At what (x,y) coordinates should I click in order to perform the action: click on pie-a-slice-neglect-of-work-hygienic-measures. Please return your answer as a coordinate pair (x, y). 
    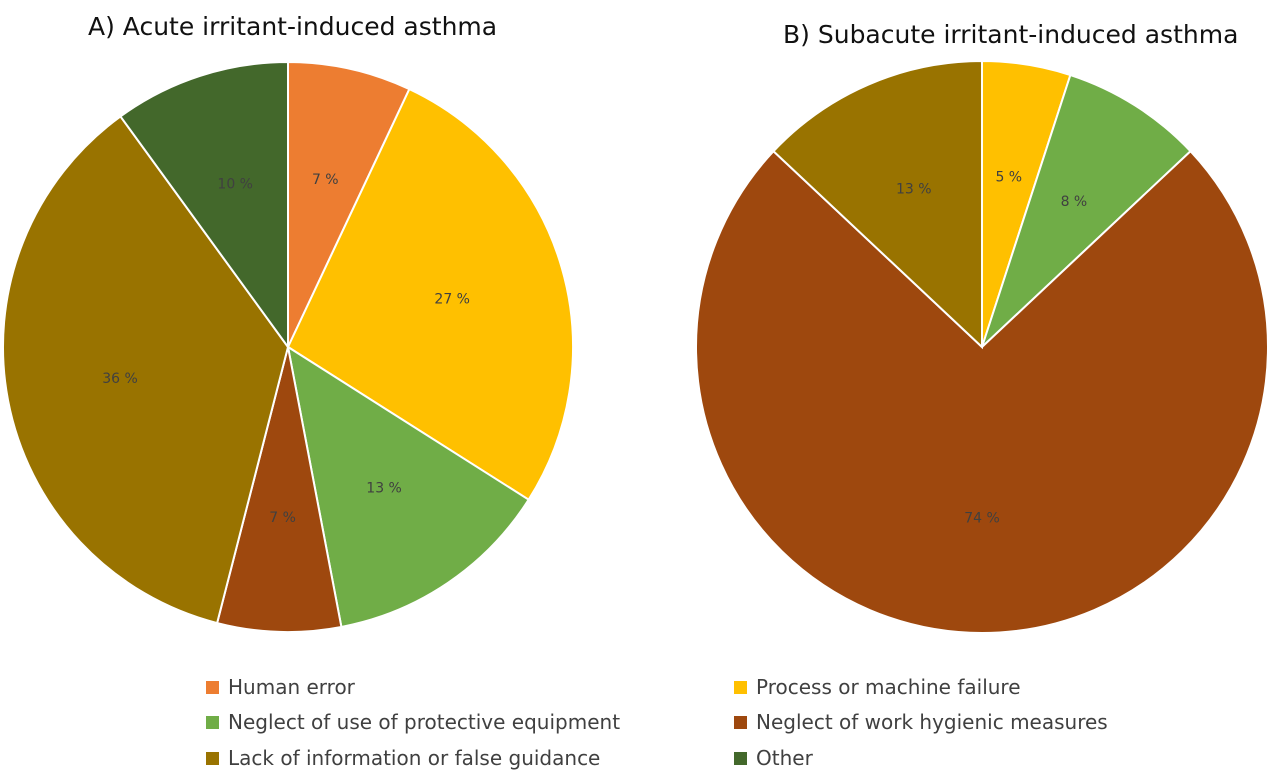
    Looking at the image, I should click on (279, 489).